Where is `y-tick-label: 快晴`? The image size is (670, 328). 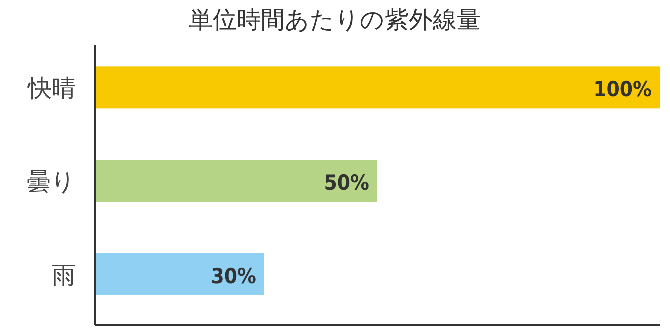
y-tick-label: 快晴 is located at coordinates (51, 88).